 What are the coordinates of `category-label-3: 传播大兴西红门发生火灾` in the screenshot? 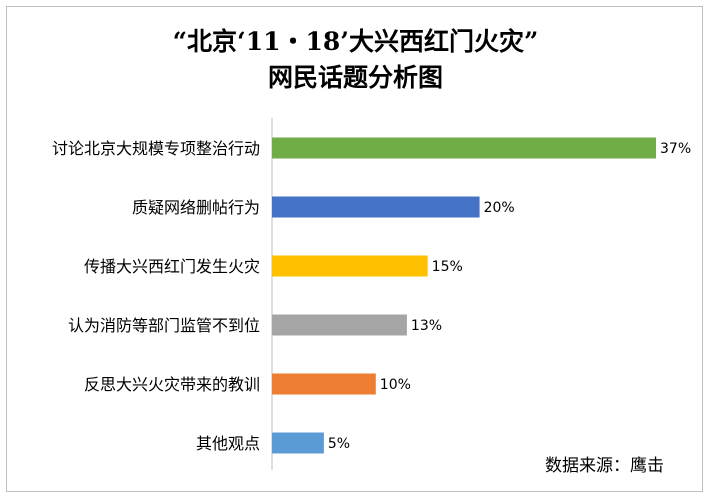 It's located at (172, 266).